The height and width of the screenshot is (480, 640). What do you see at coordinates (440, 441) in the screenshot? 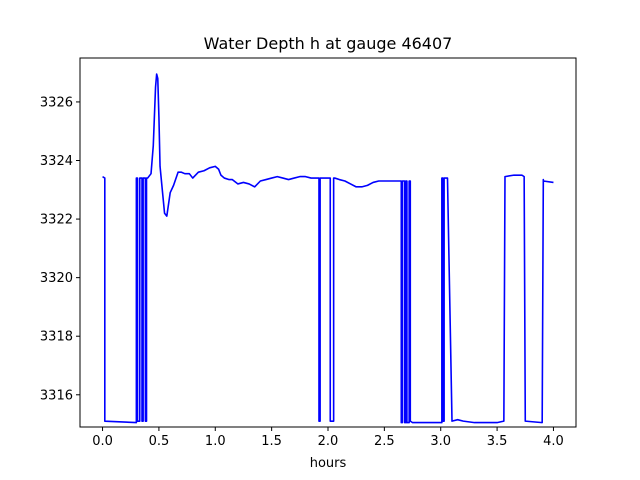
I see `x-tick-label: 3.0` at bounding box center [440, 441].